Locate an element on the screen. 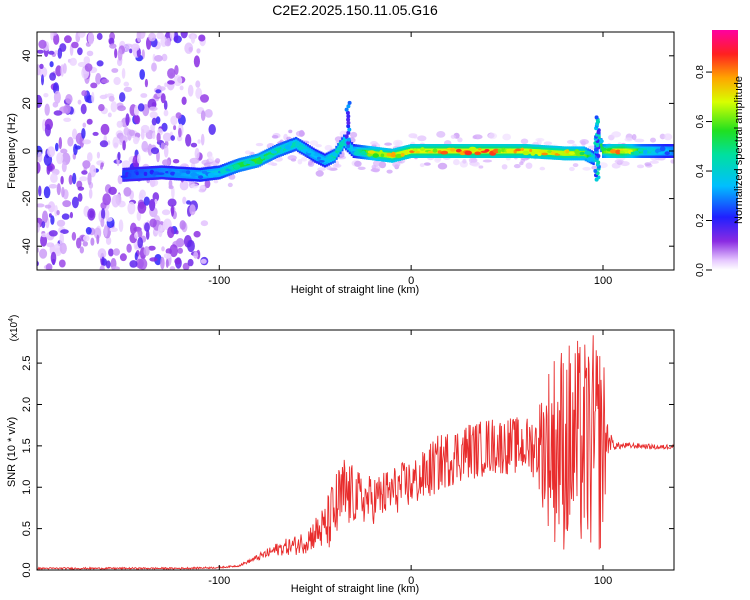 Image resolution: width=750 pixels, height=600 pixels. y-tick-label: 40 is located at coordinates (27, 56).